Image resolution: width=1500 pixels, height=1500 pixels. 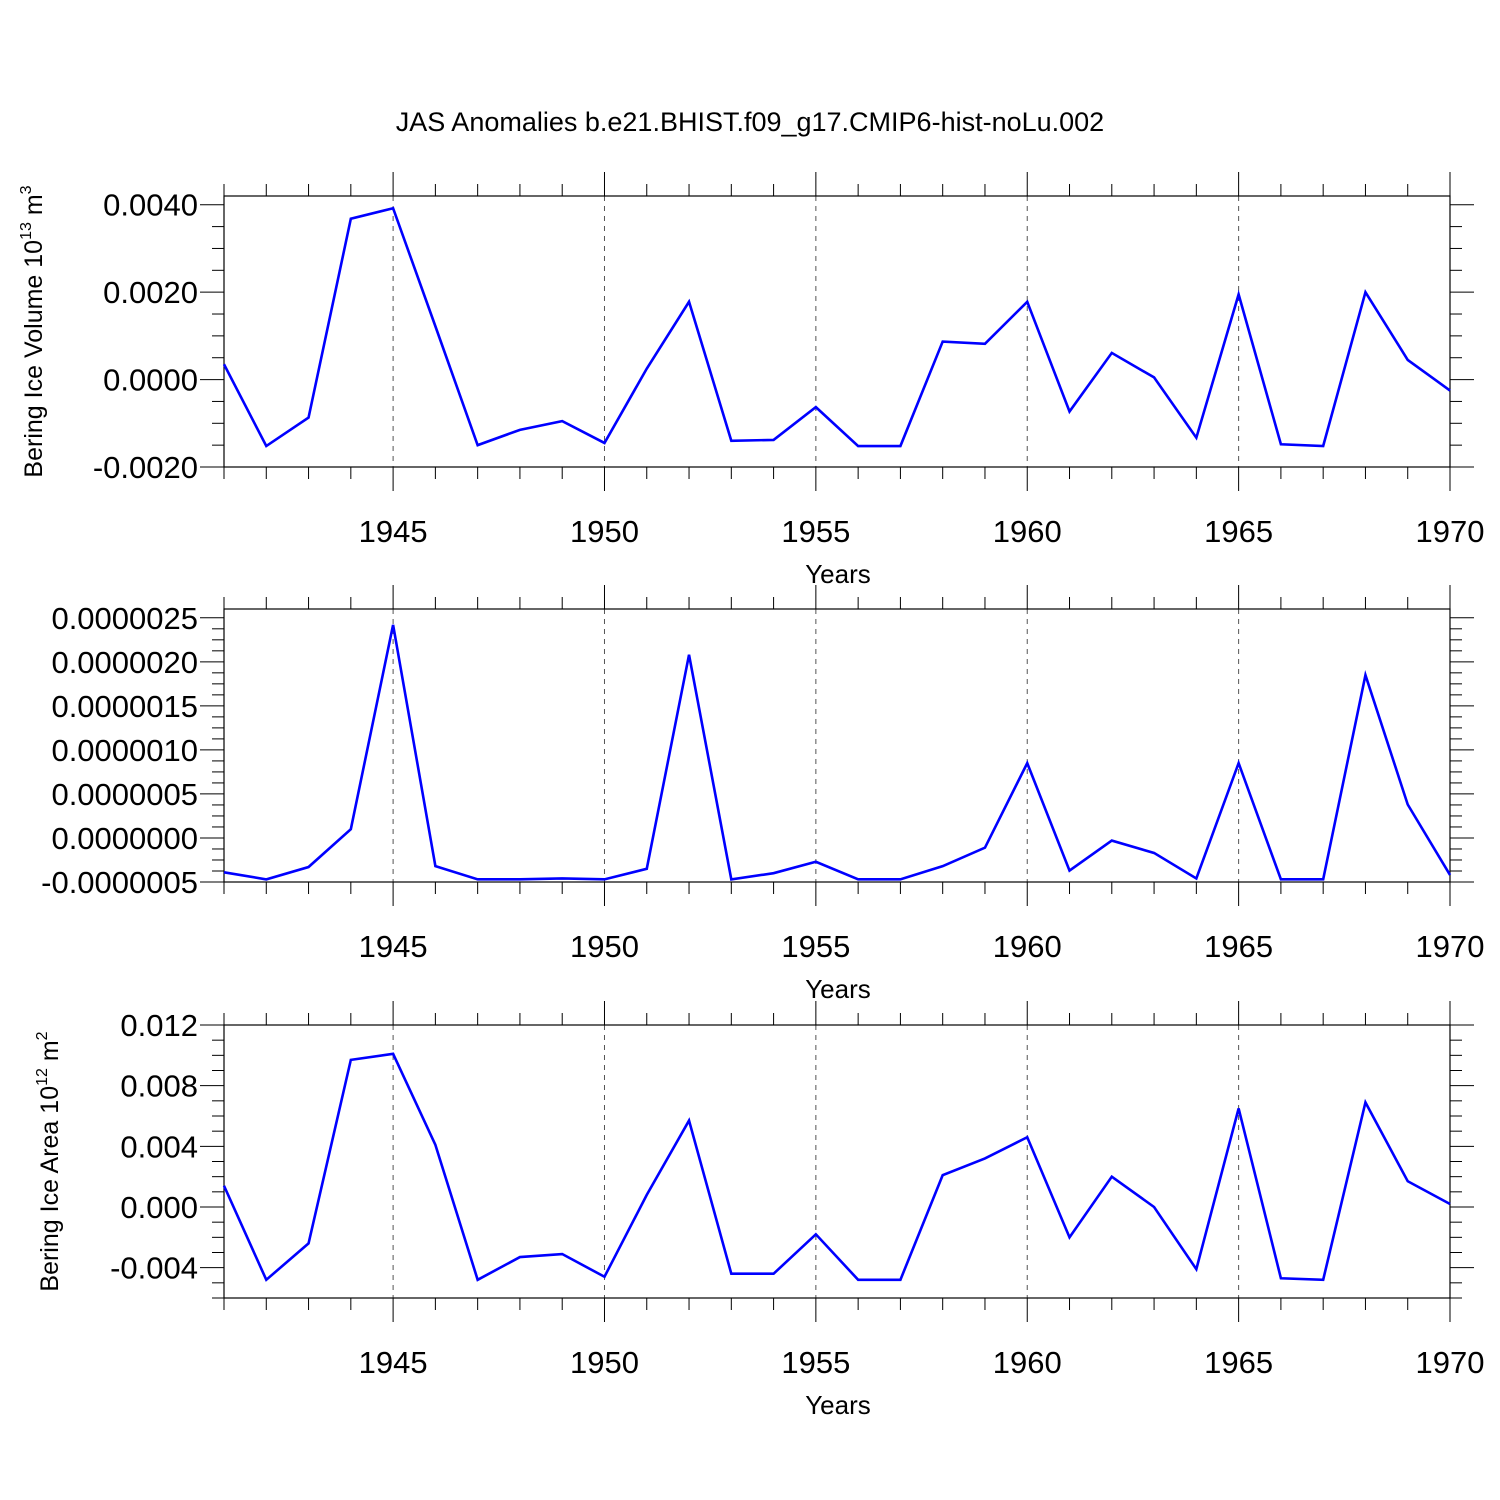 What do you see at coordinates (604, 531) in the screenshot?
I see `panel-1-xtick-label-1950: 1950` at bounding box center [604, 531].